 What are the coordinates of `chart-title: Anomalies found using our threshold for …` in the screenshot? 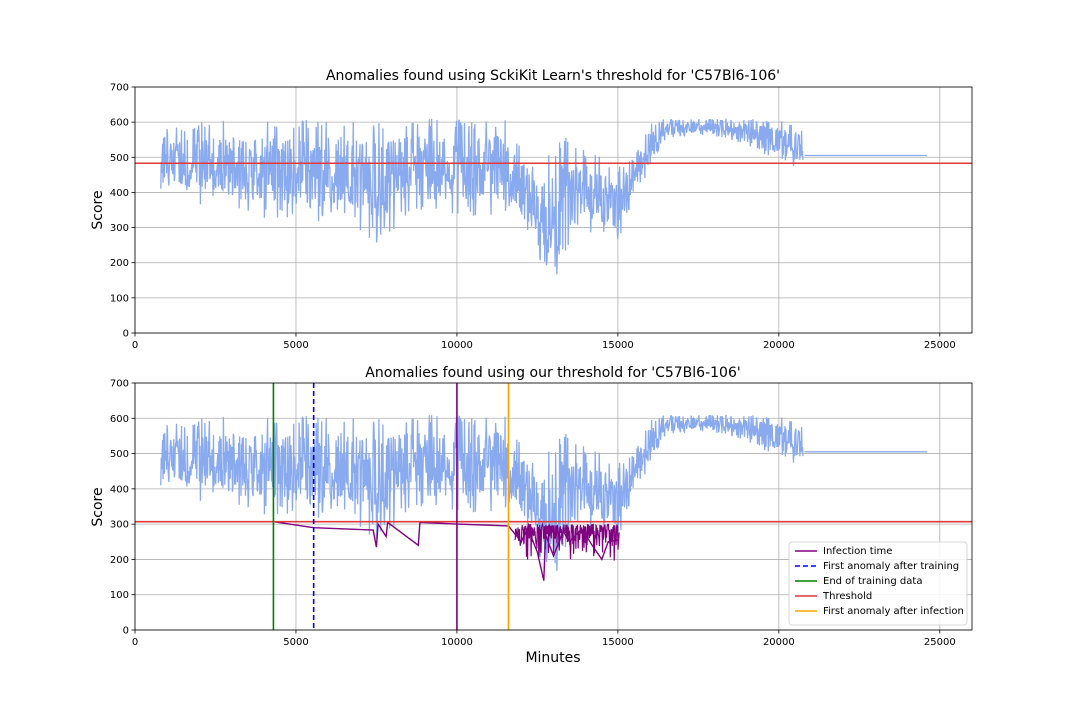 It's located at (552, 373).